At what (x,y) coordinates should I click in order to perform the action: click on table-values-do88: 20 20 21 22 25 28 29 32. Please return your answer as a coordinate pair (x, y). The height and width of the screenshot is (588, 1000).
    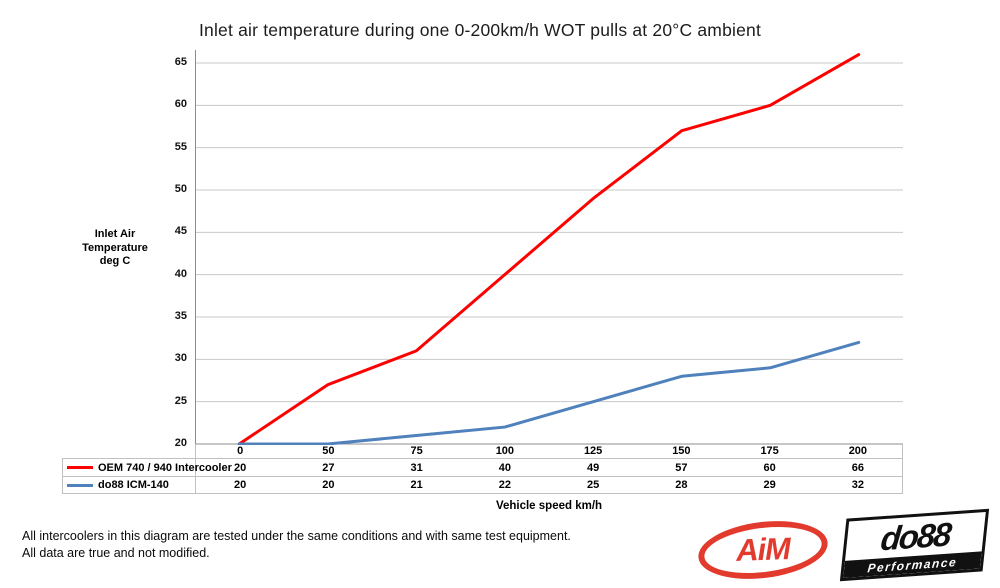
    Looking at the image, I should click on (549, 485).